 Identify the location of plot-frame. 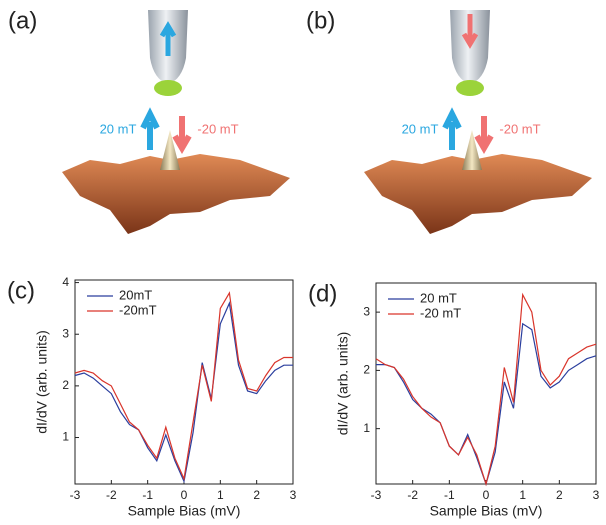
(486, 383).